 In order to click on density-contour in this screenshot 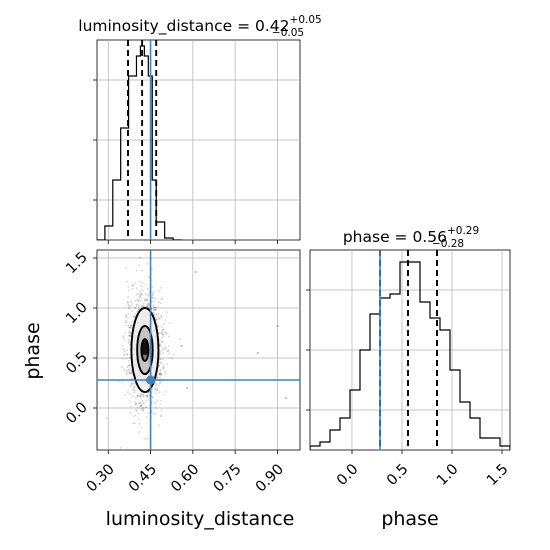, I will do `click(145, 350)`.